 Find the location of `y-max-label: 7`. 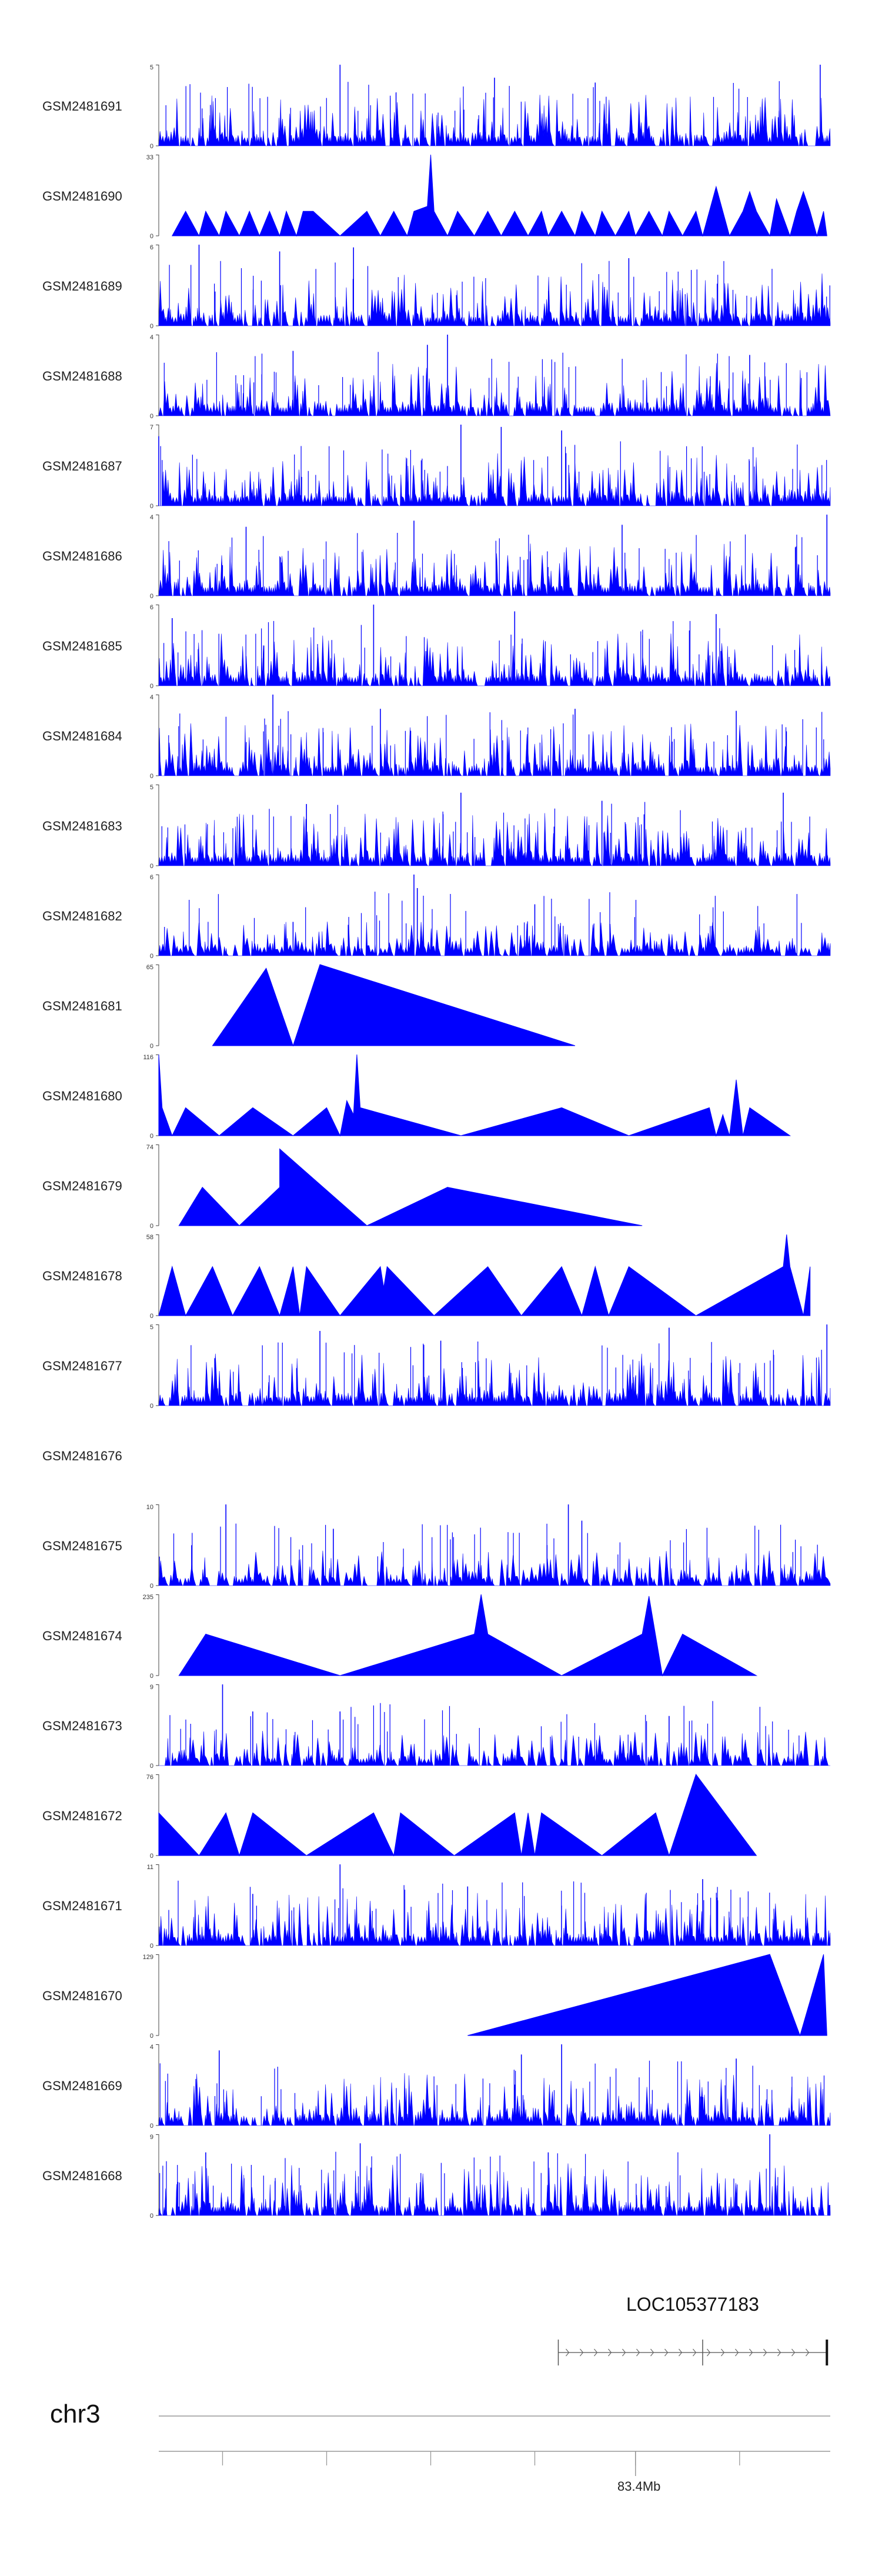

y-max-label: 7 is located at coordinates (151, 427).